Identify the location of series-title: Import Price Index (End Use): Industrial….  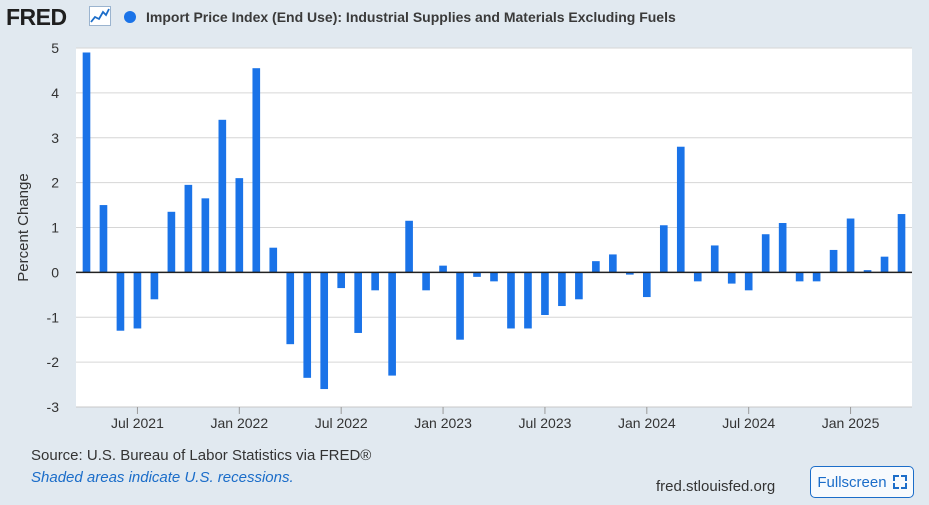
(411, 17).